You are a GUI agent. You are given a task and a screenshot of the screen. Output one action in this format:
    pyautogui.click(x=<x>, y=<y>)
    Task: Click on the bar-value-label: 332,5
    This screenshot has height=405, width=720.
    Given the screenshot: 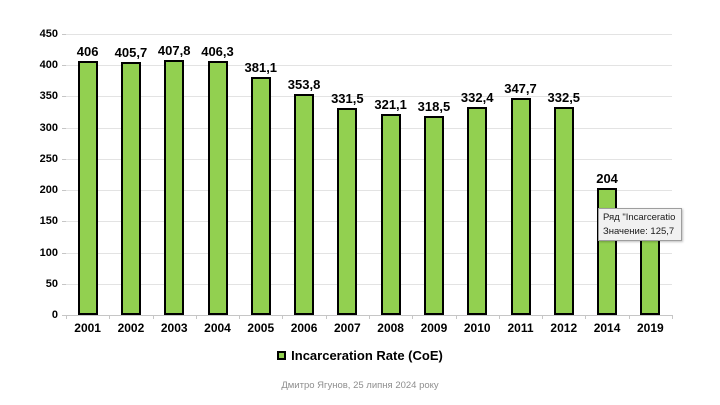 What is the action you would take?
    pyautogui.click(x=564, y=98)
    